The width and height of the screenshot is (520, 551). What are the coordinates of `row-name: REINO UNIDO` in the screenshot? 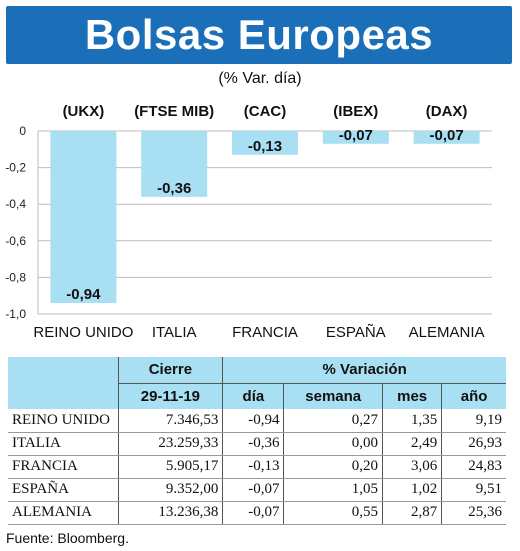 It's located at (63, 421).